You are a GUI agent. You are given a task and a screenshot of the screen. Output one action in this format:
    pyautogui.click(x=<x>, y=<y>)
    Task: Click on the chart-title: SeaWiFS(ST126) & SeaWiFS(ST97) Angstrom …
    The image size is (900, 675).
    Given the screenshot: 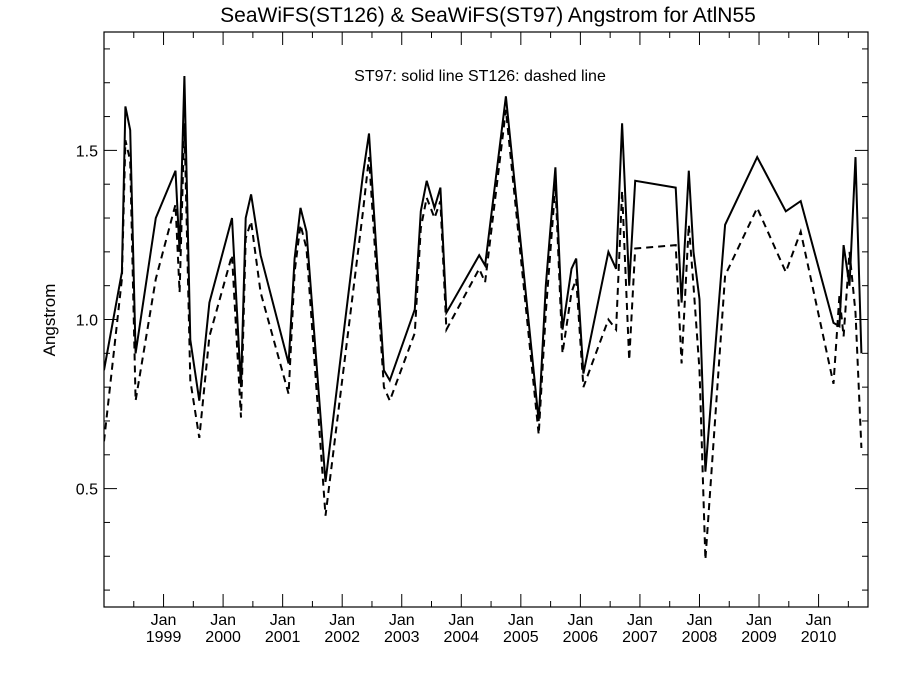 What is the action you would take?
    pyautogui.click(x=488, y=15)
    